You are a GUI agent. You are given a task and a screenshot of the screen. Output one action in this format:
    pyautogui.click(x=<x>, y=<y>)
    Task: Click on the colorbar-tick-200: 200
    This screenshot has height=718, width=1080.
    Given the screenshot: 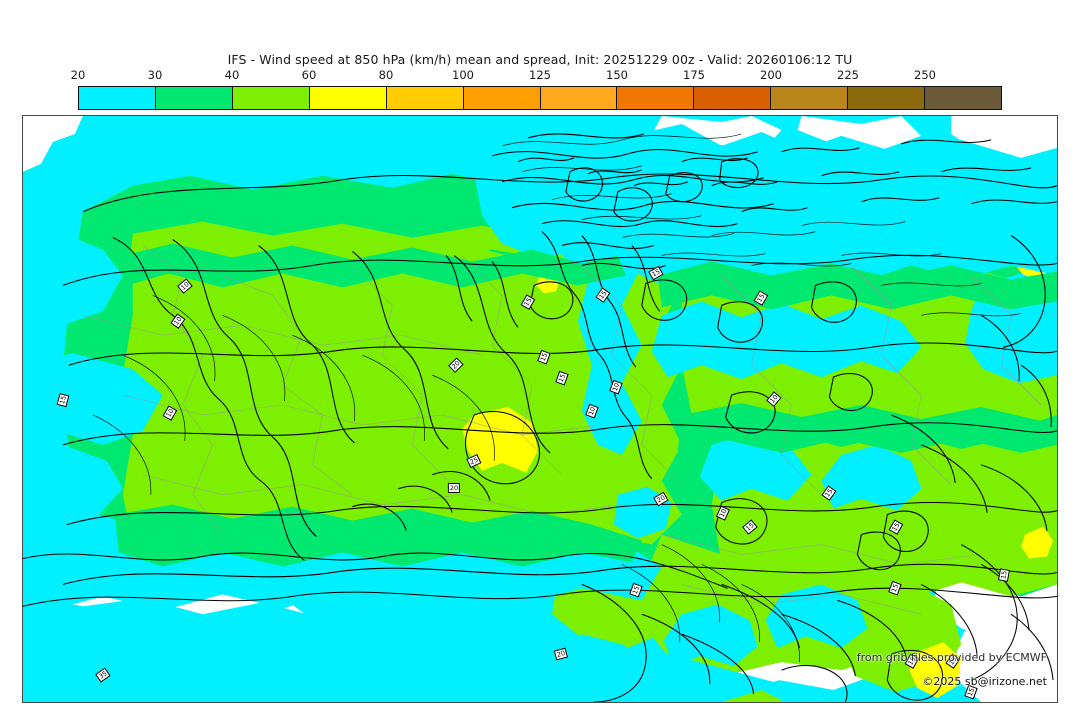 What is the action you would take?
    pyautogui.click(x=771, y=75)
    